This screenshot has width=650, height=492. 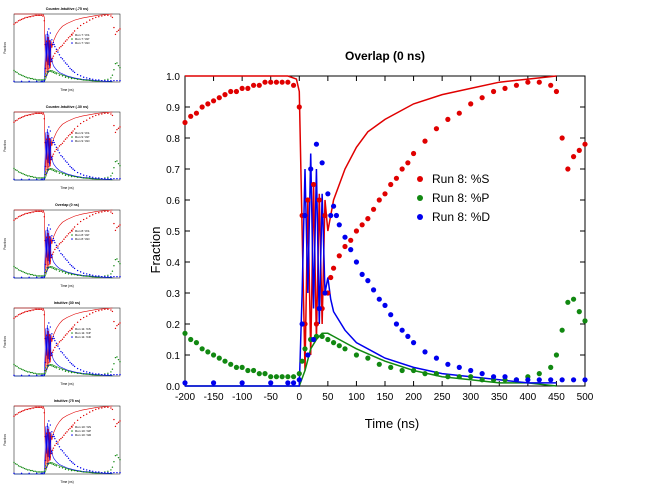 What do you see at coordinates (461, 217) in the screenshot?
I see `legend-label-2: Run 8: %D` at bounding box center [461, 217].